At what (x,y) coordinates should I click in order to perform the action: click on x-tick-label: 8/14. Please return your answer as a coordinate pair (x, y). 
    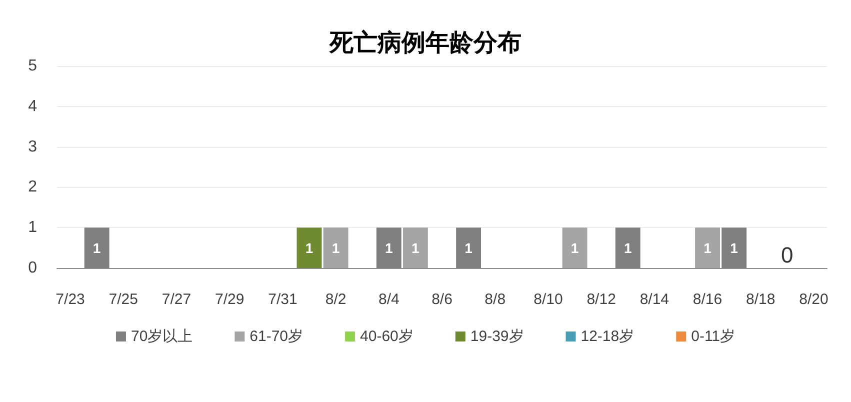
    Looking at the image, I should click on (655, 299).